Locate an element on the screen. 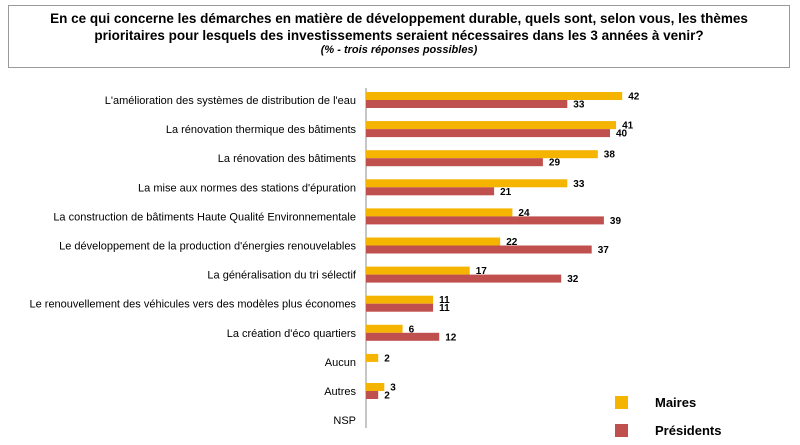 The image size is (800, 445). data-label: 32 is located at coordinates (573, 279).